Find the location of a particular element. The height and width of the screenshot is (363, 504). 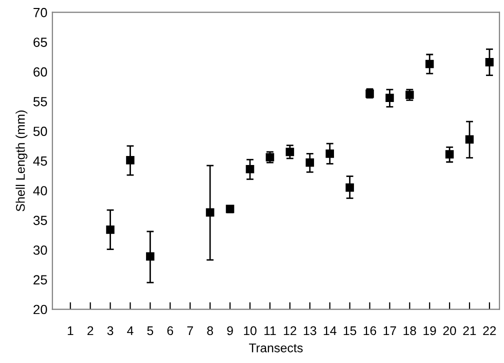

x-tick-label: 17 is located at coordinates (390, 330).